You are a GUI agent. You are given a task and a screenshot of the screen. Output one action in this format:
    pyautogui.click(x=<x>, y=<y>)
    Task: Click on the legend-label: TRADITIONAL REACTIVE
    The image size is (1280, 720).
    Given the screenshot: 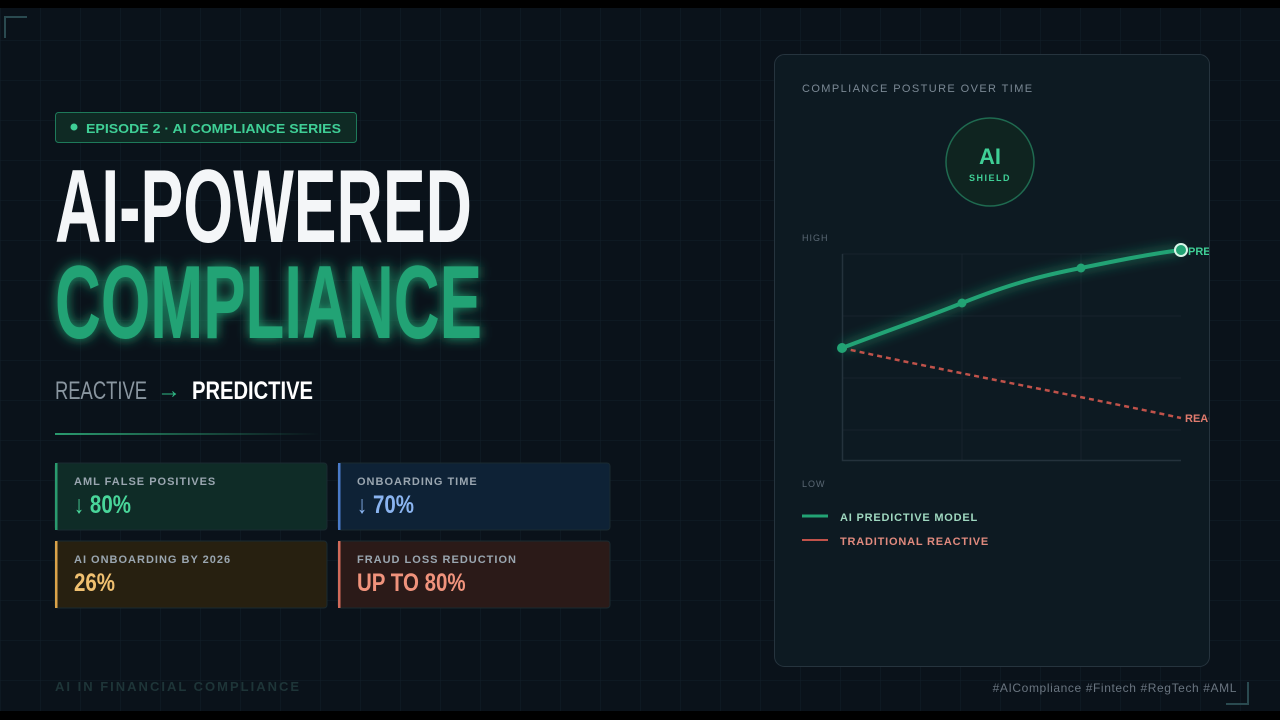 What is the action you would take?
    pyautogui.click(x=914, y=542)
    